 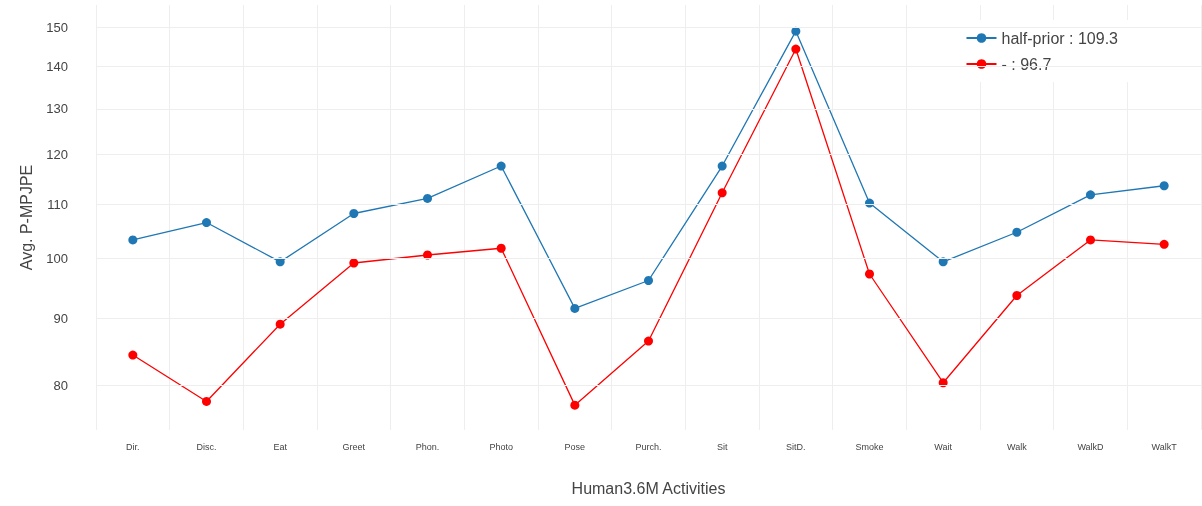 What do you see at coordinates (57, 155) in the screenshot?
I see `y-tick-label: 120` at bounding box center [57, 155].